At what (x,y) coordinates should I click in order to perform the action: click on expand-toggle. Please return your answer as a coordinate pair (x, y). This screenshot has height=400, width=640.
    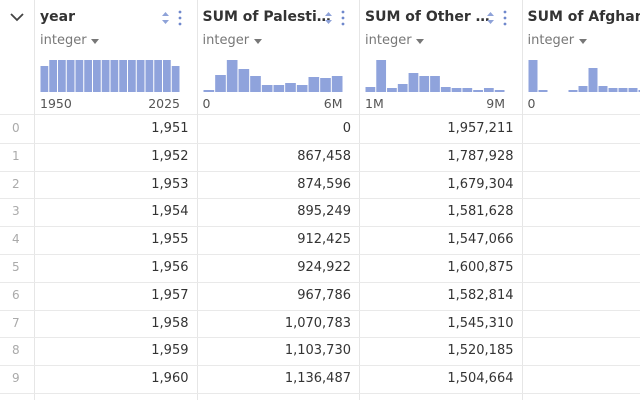
    Looking at the image, I should click on (17, 17).